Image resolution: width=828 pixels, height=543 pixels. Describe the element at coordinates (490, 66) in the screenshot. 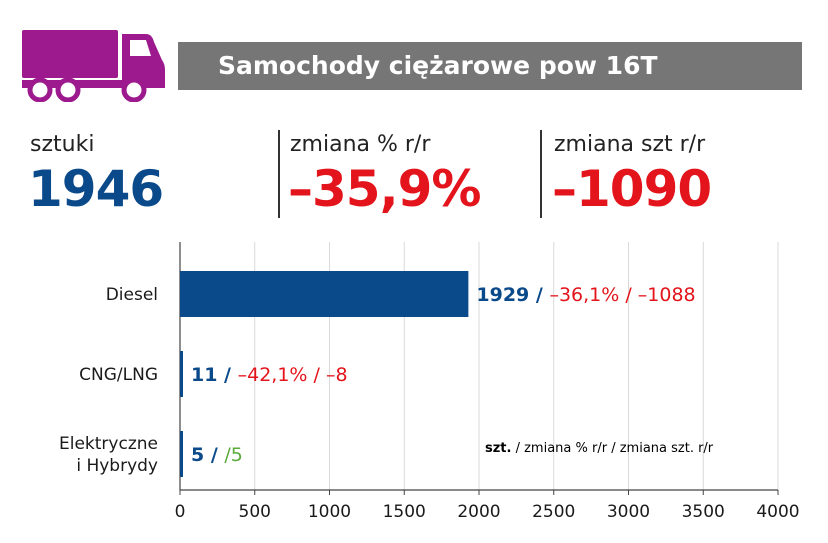

I see `page-title: Samochody ciężarowe pow 16T` at that location.